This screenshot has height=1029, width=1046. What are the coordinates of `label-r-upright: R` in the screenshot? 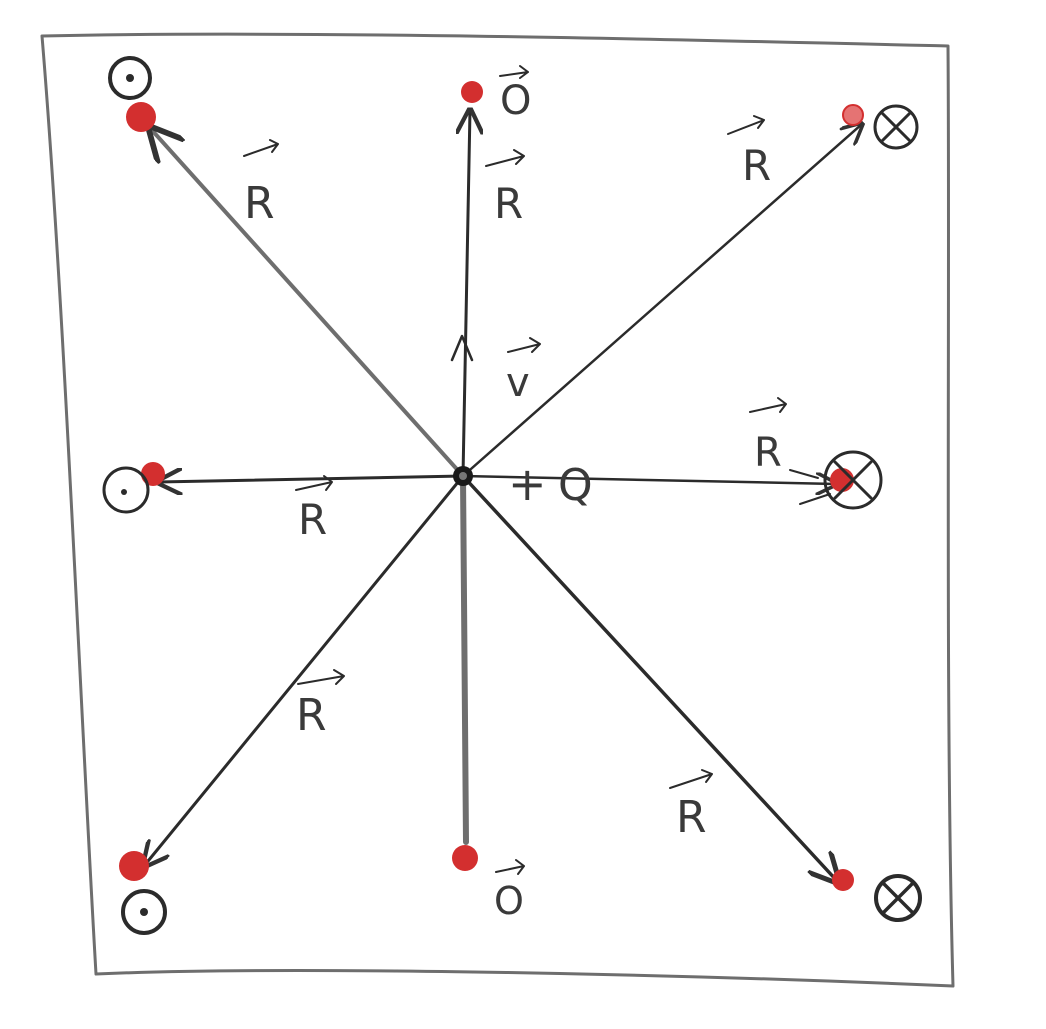 It's located at (749, 152).